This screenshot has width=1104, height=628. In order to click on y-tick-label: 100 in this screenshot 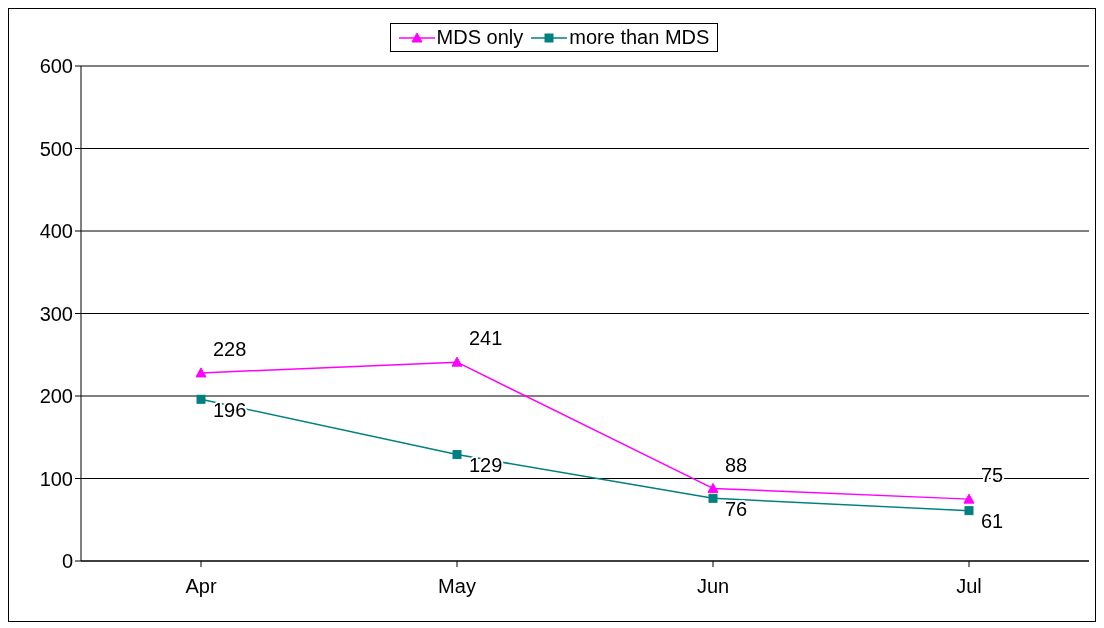, I will do `click(56, 478)`.